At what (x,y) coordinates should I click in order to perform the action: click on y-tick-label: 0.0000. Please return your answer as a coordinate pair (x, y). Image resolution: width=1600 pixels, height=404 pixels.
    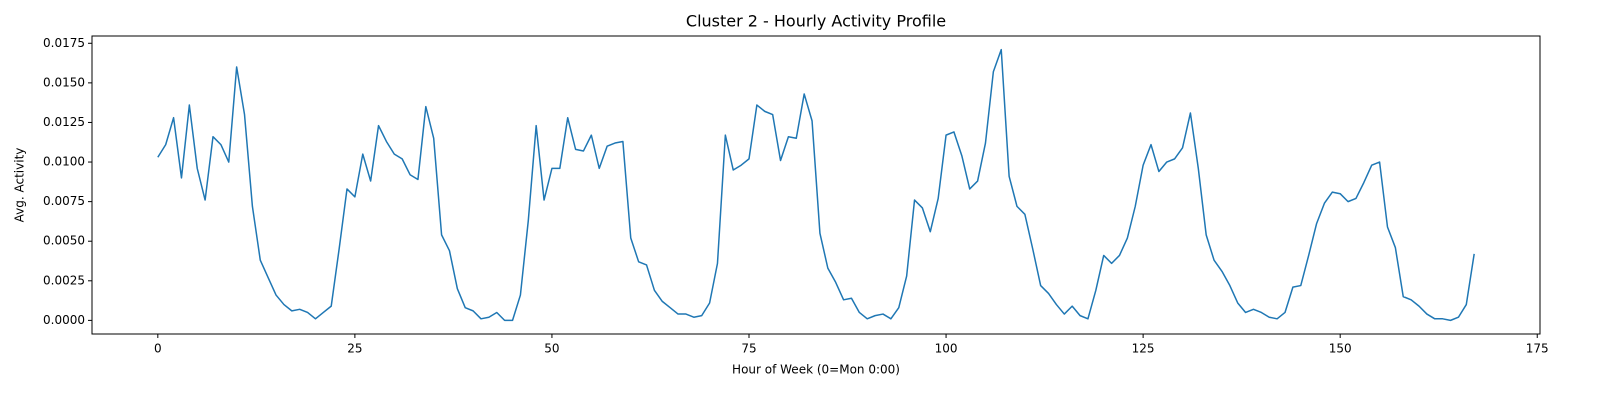
    Looking at the image, I should click on (64, 320).